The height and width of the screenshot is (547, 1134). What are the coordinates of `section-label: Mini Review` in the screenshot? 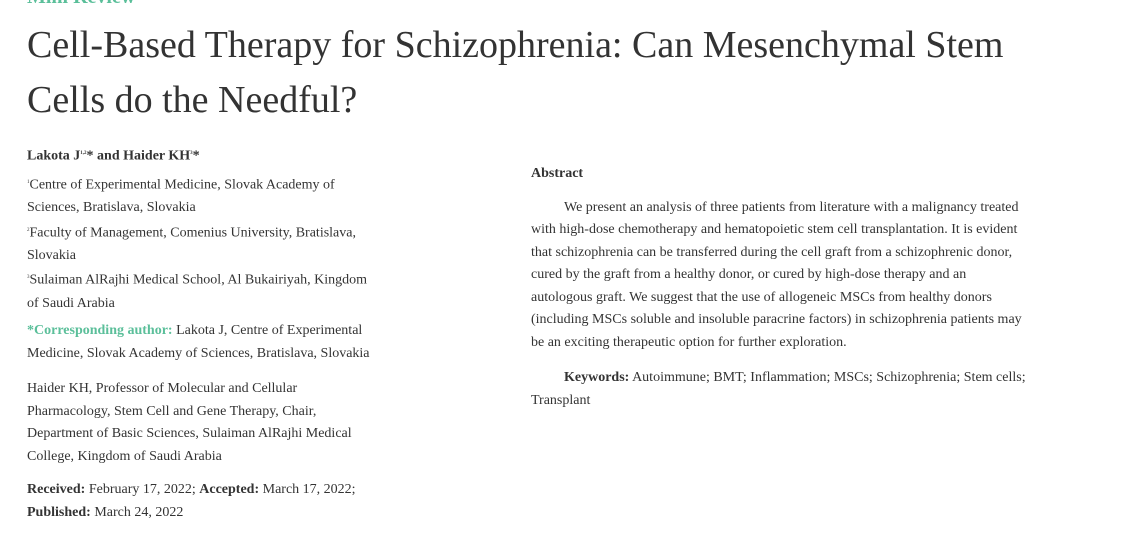 It's located at (81, 4).